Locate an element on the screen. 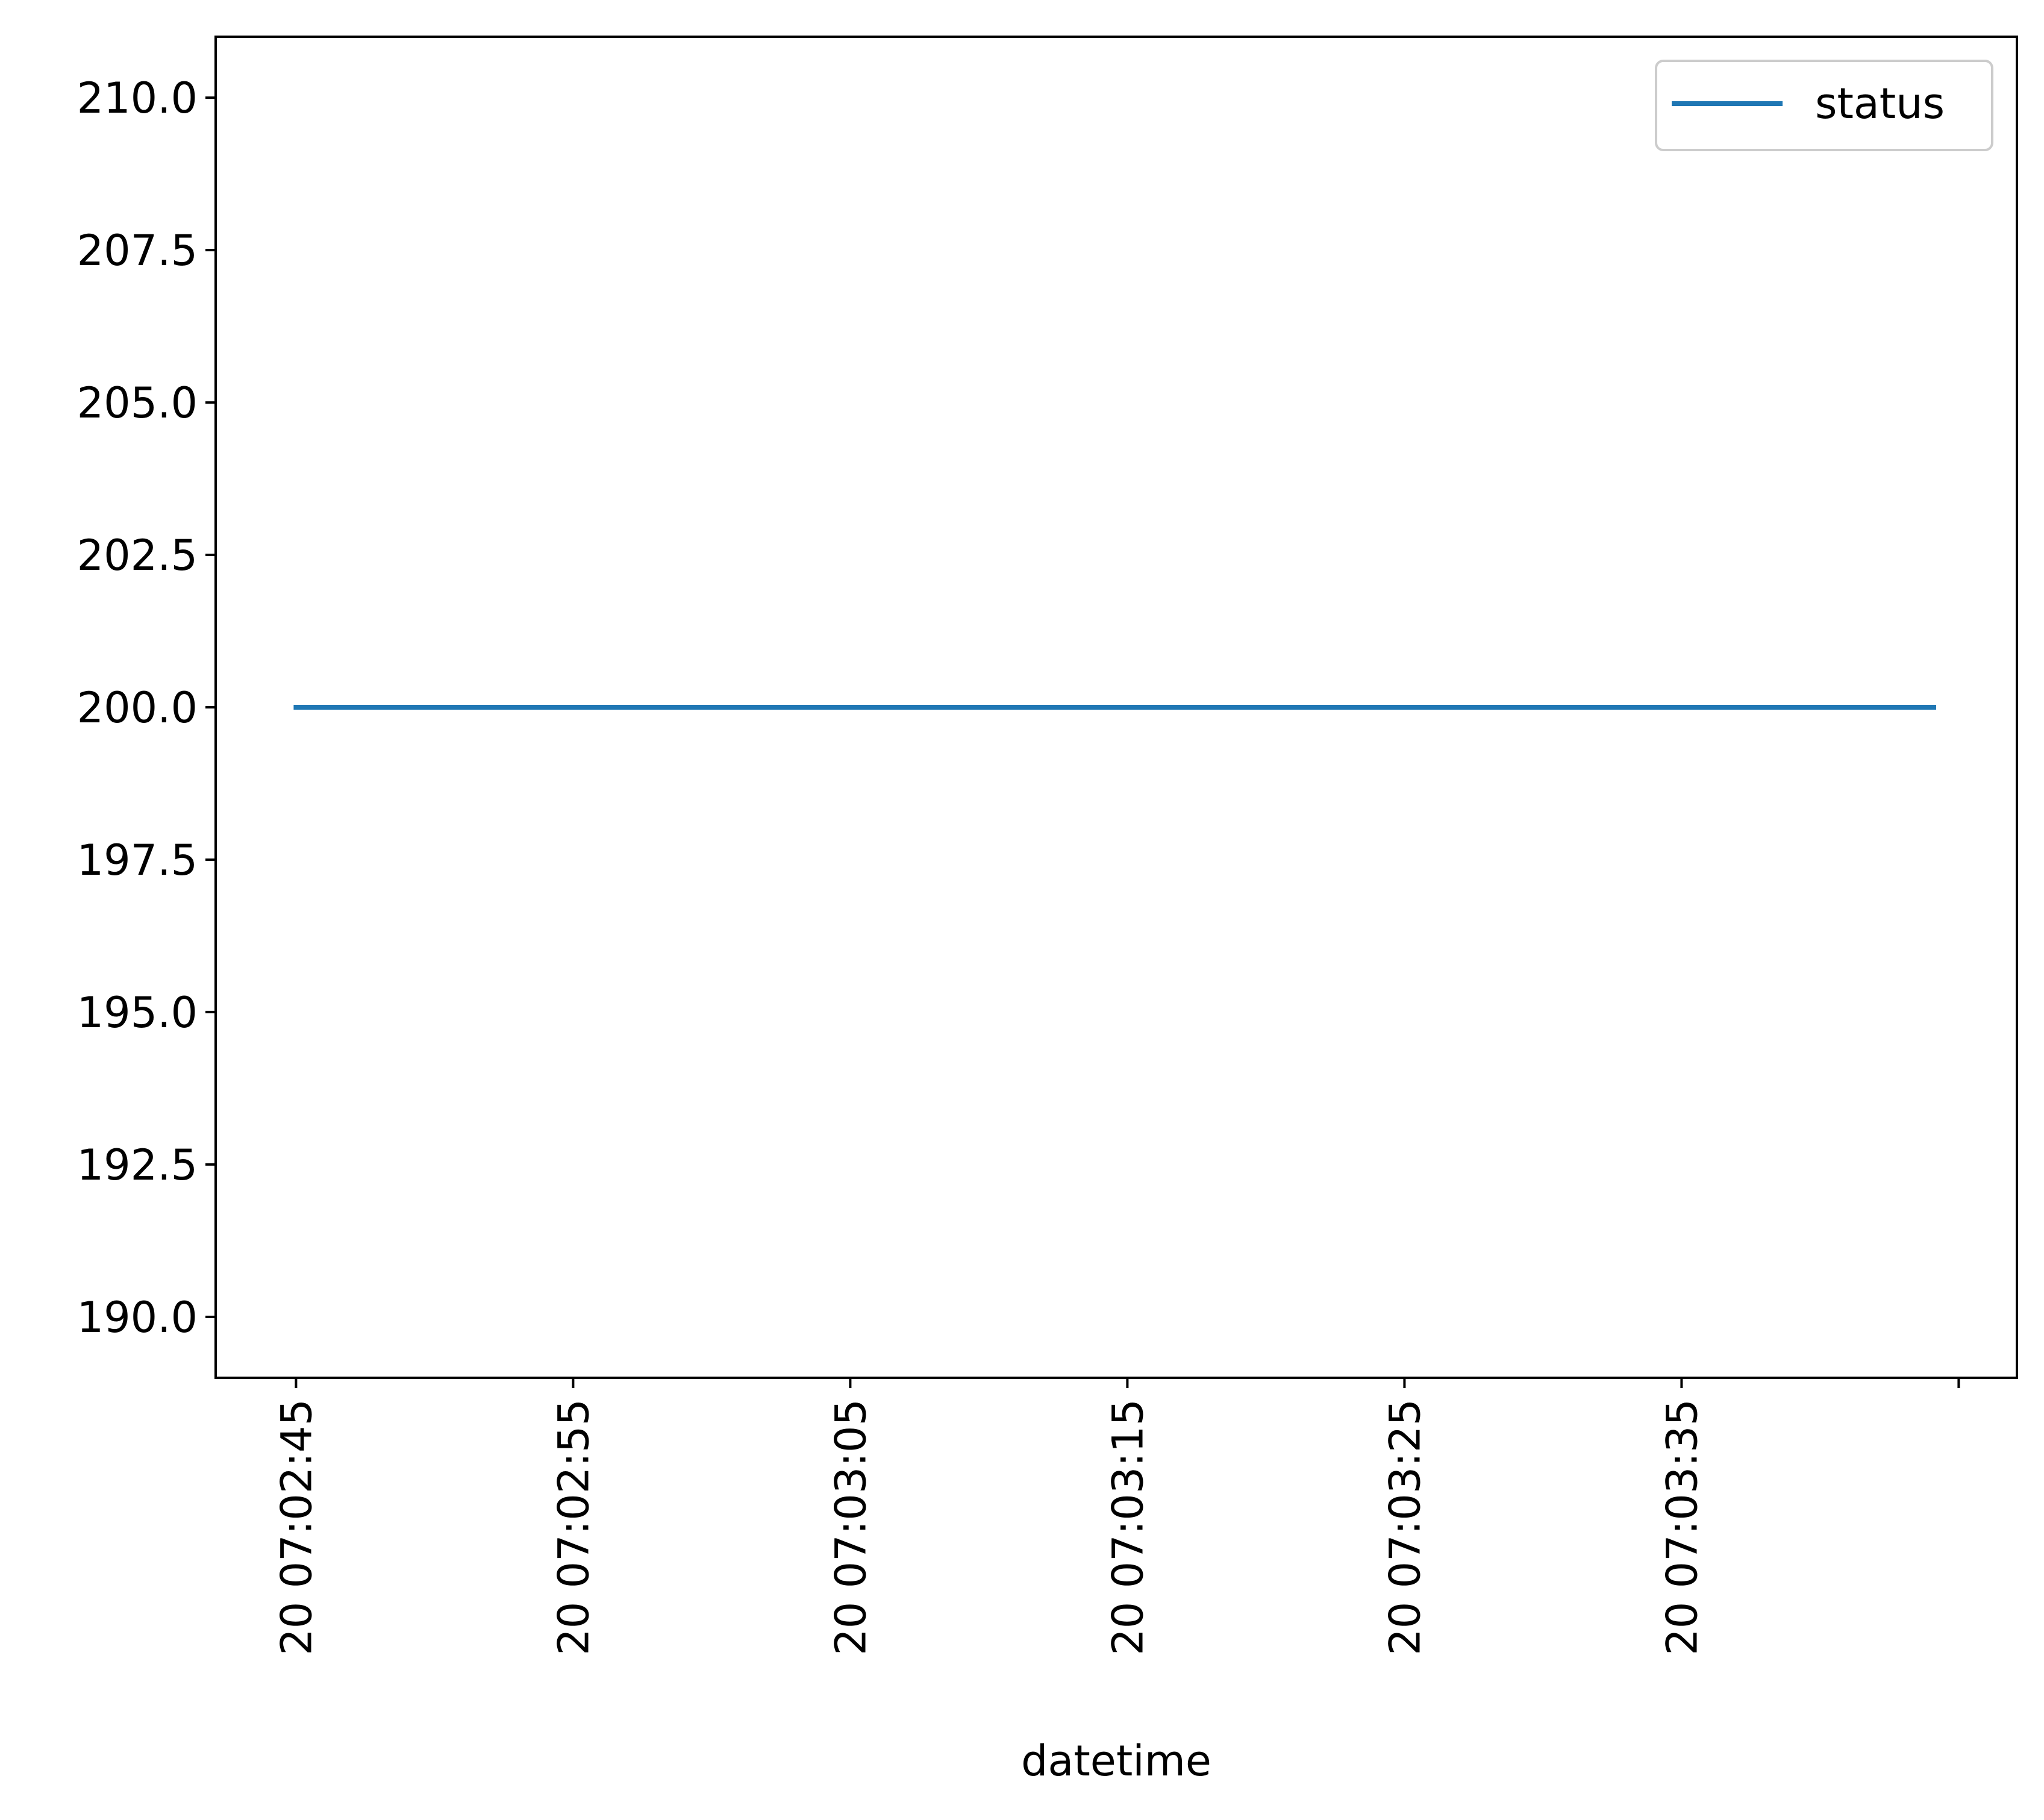 The width and height of the screenshot is (2044, 1820). legend-frame is located at coordinates (1824, 106).